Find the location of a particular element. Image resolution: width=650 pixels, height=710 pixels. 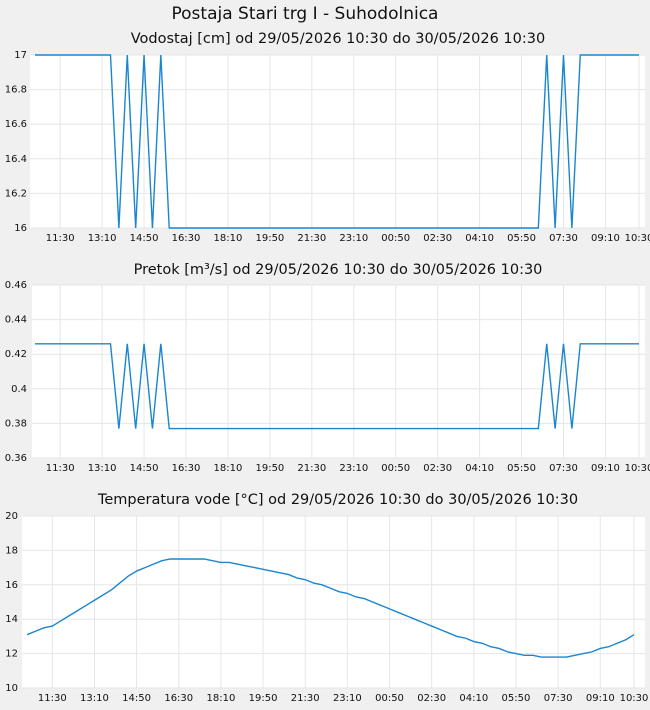

y-tick-label: 0.4 is located at coordinates (19, 389).